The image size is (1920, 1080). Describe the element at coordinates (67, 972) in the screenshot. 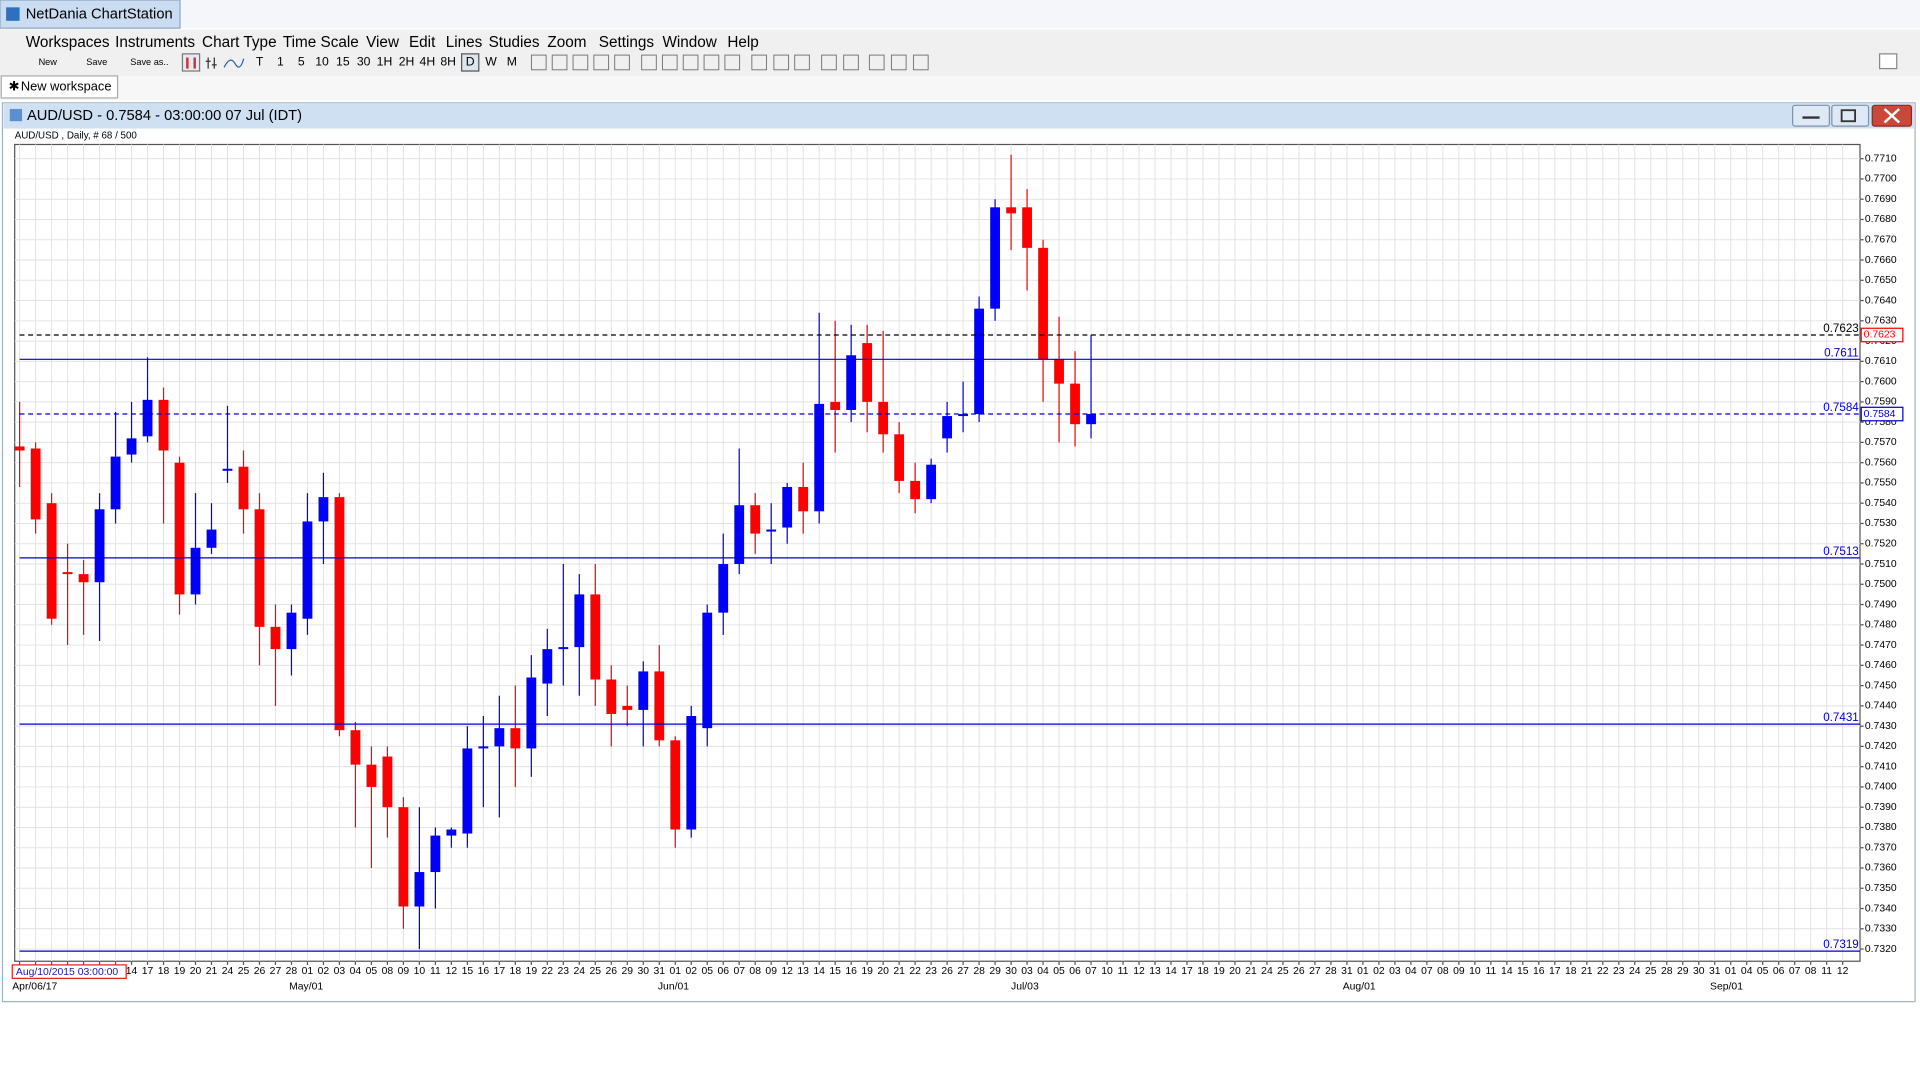

I see `cursor-date-label: Aug/10/2015 03:00:00` at that location.